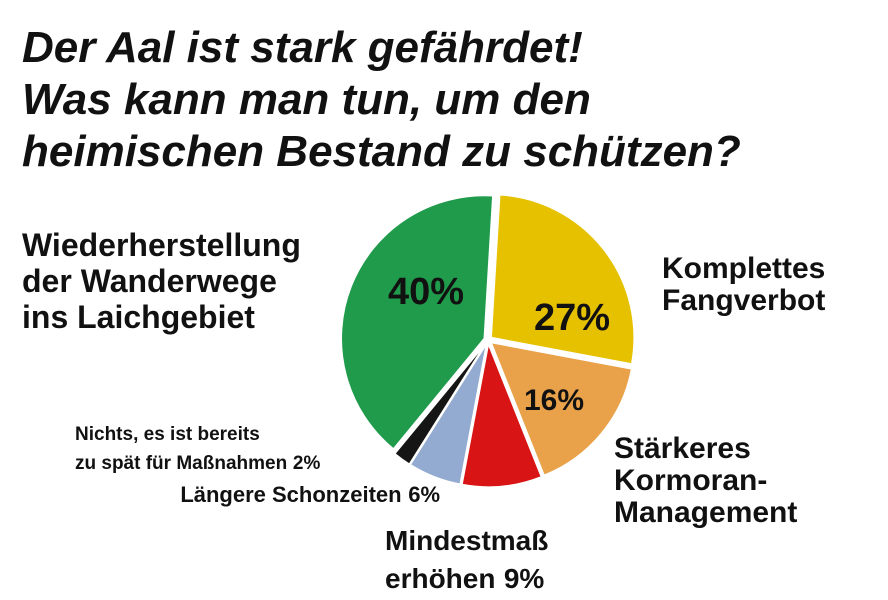  Describe the element at coordinates (290, 494) in the screenshot. I see `category-line: Längere Schonzeiten` at that location.